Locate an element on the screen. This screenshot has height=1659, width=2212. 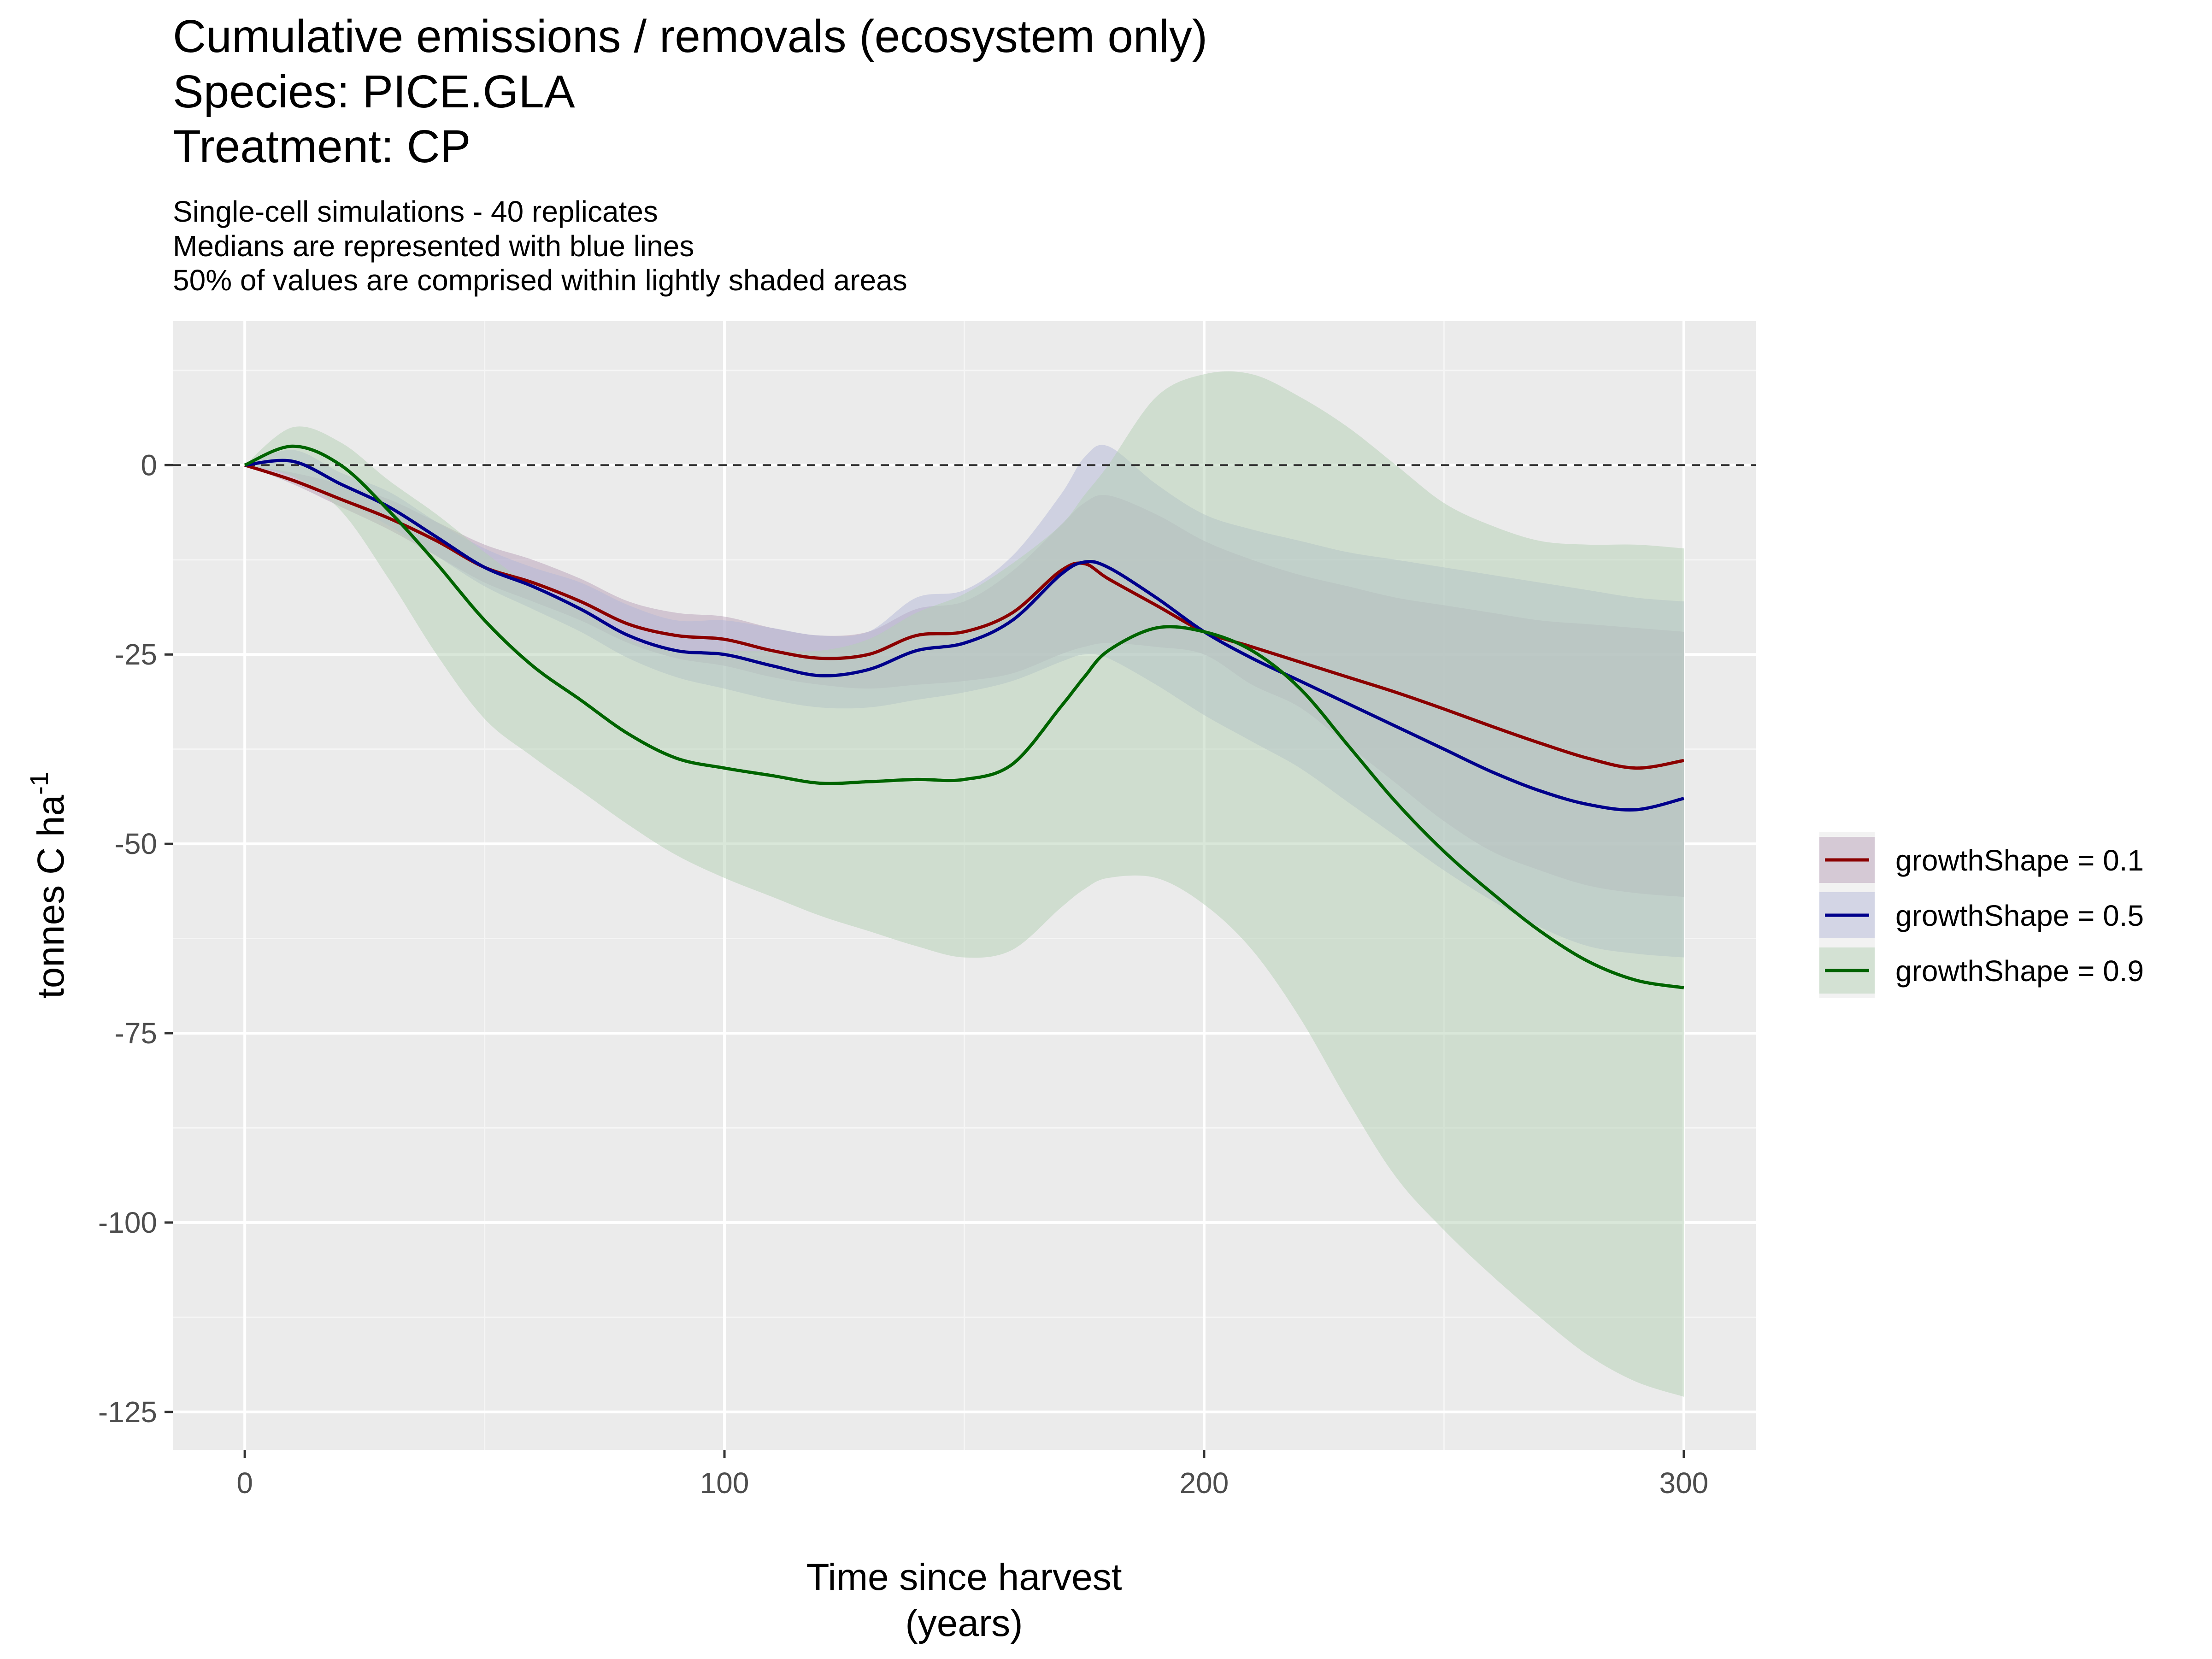
y-axis-title-superscript: -1 is located at coordinates (38, 783).